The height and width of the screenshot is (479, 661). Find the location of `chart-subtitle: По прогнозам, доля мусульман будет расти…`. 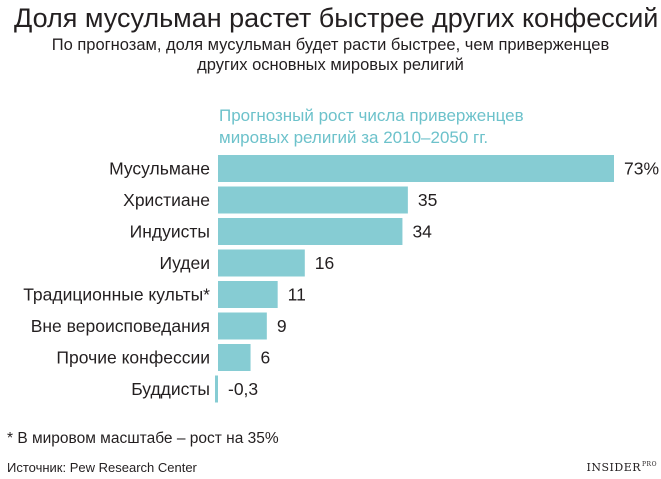

chart-subtitle: По прогнозам, доля мусульман будет расти… is located at coordinates (330, 55).